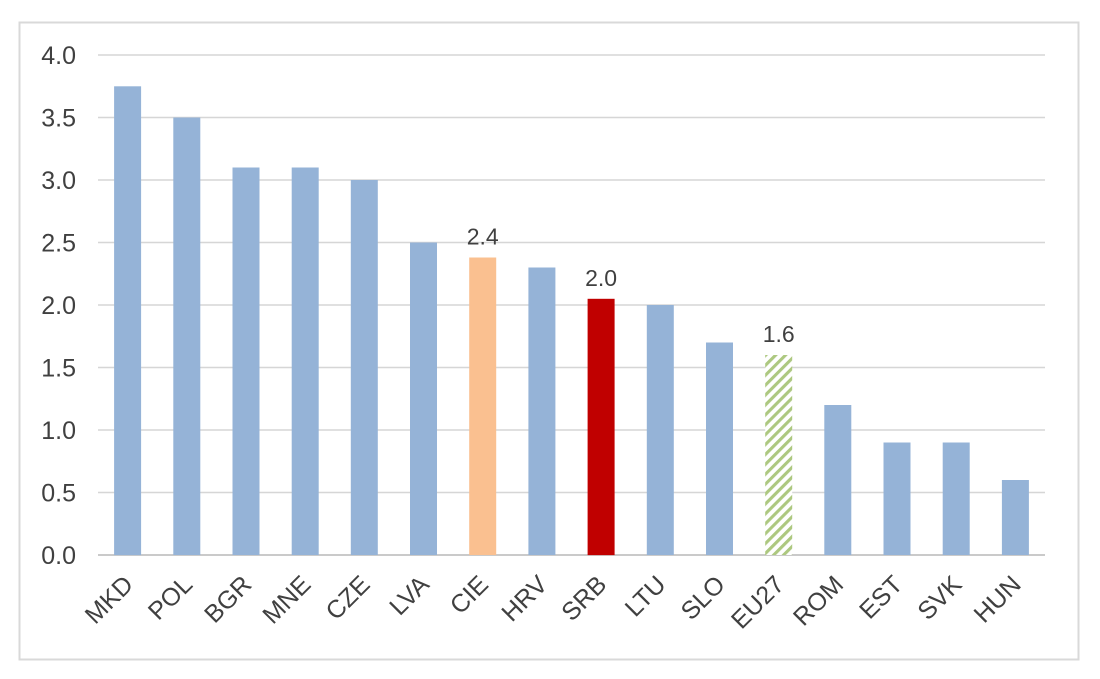  I want to click on bar-SVK, so click(956, 498).